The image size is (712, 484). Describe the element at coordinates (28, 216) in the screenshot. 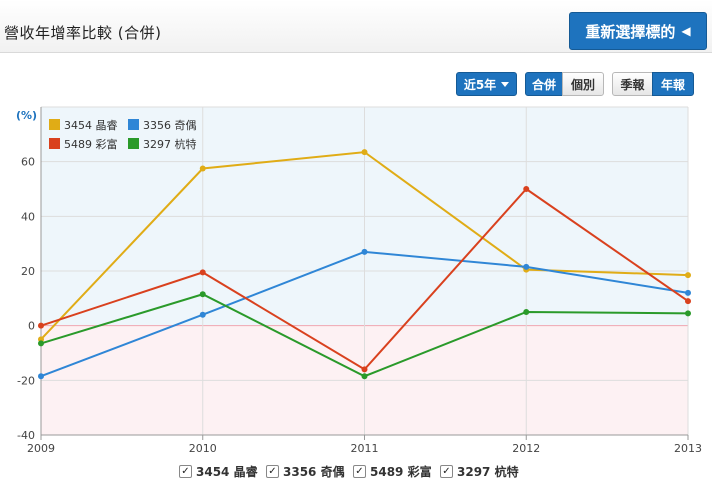

I see `y-tick-label: 40` at that location.